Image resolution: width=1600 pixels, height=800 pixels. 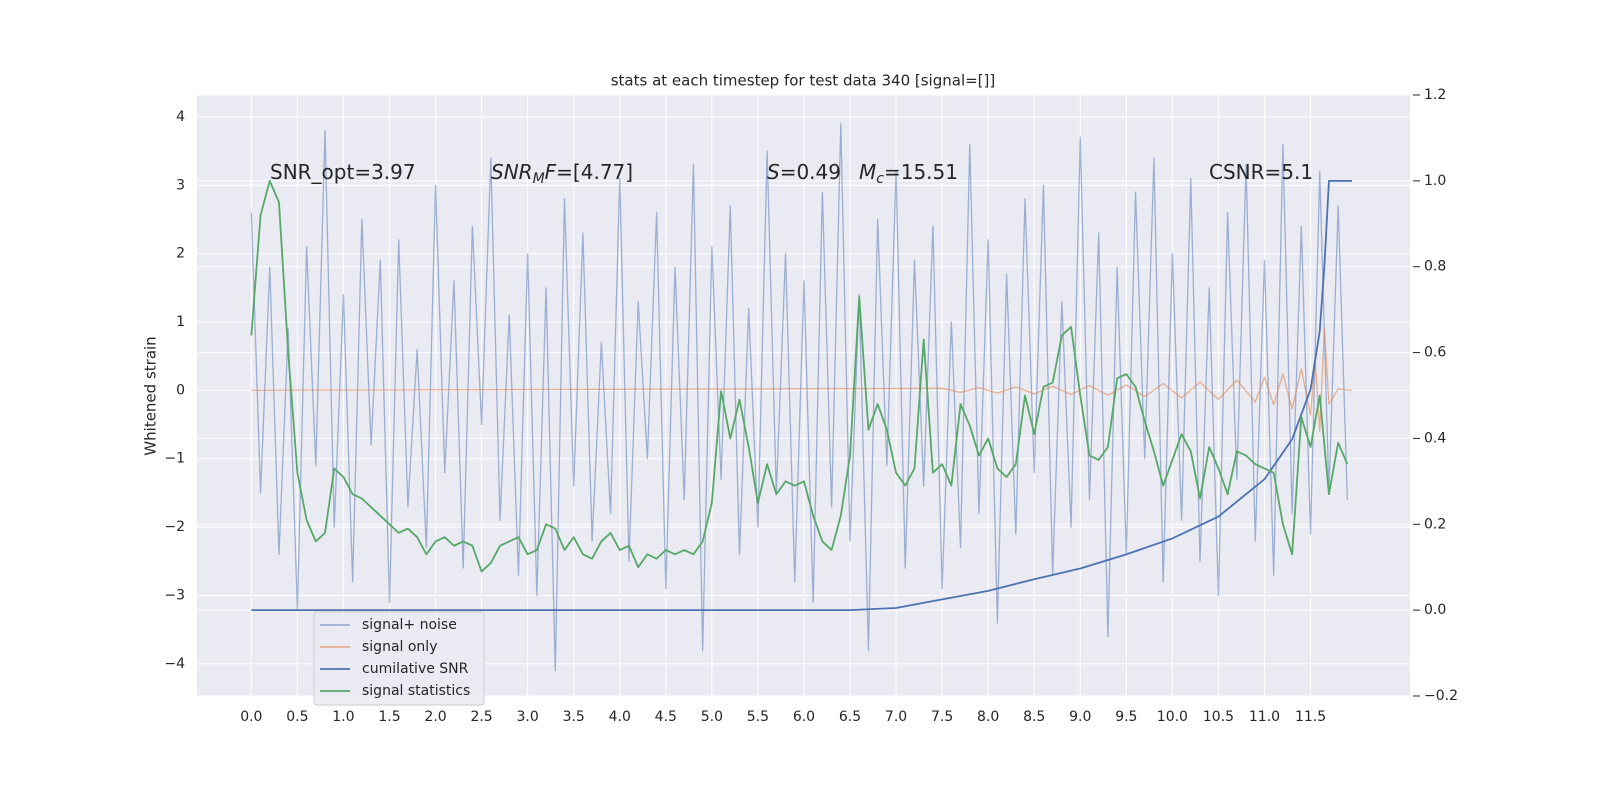 What do you see at coordinates (481, 717) in the screenshot?
I see `x-tick-label: 2.5` at bounding box center [481, 717].